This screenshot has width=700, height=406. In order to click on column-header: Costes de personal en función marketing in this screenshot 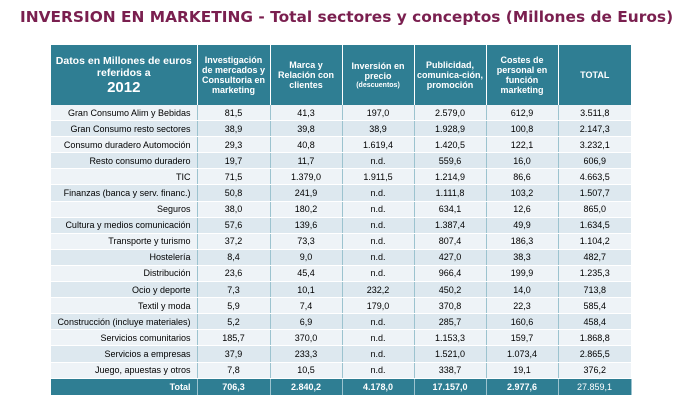, I will do `click(522, 75)`.